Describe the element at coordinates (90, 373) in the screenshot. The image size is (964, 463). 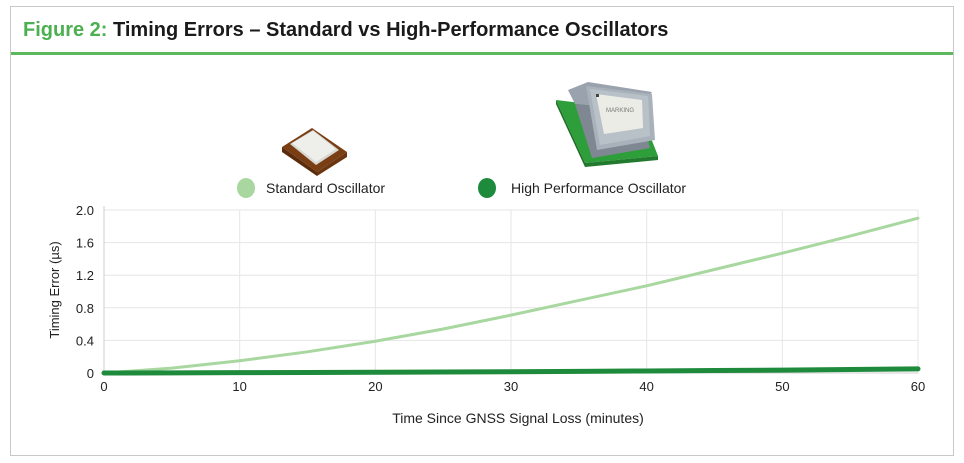
I see `y-tick-label: 0` at that location.